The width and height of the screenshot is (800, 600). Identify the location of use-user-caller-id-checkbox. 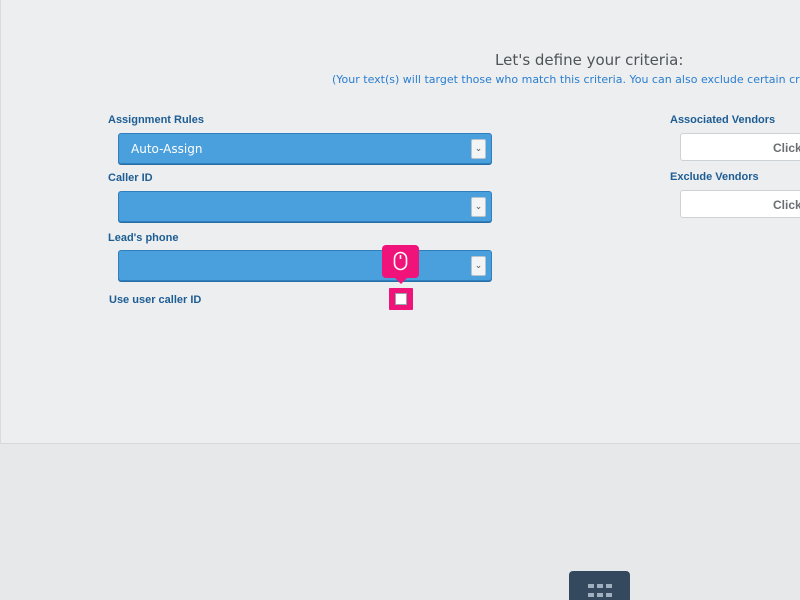
(401, 299).